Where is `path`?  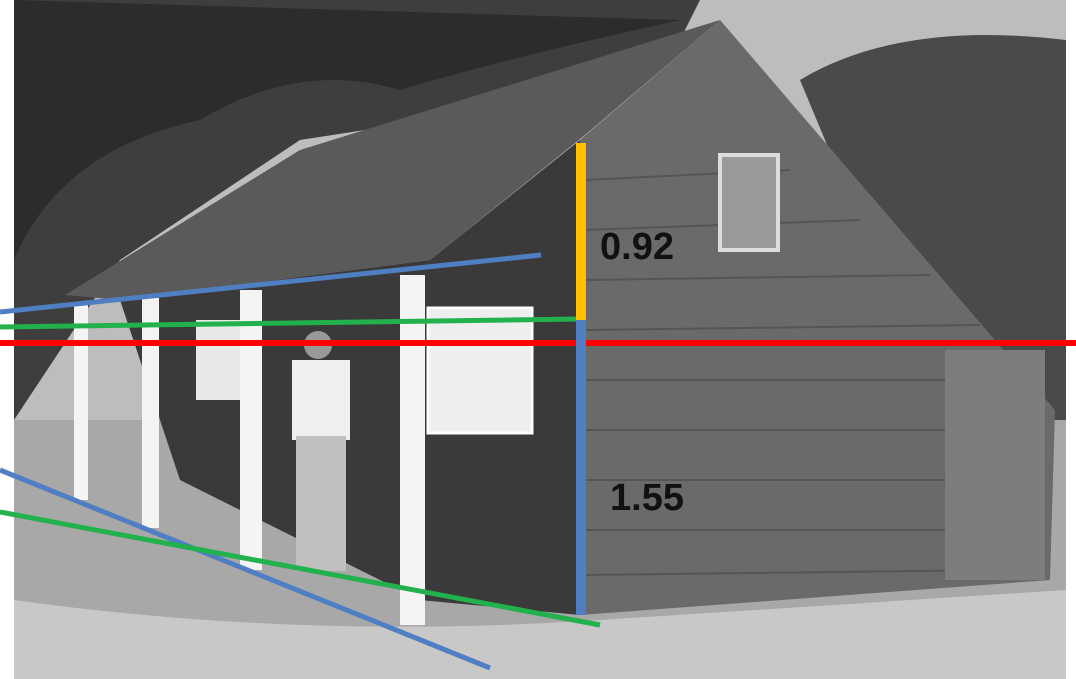
path is located at coordinates (540, 634).